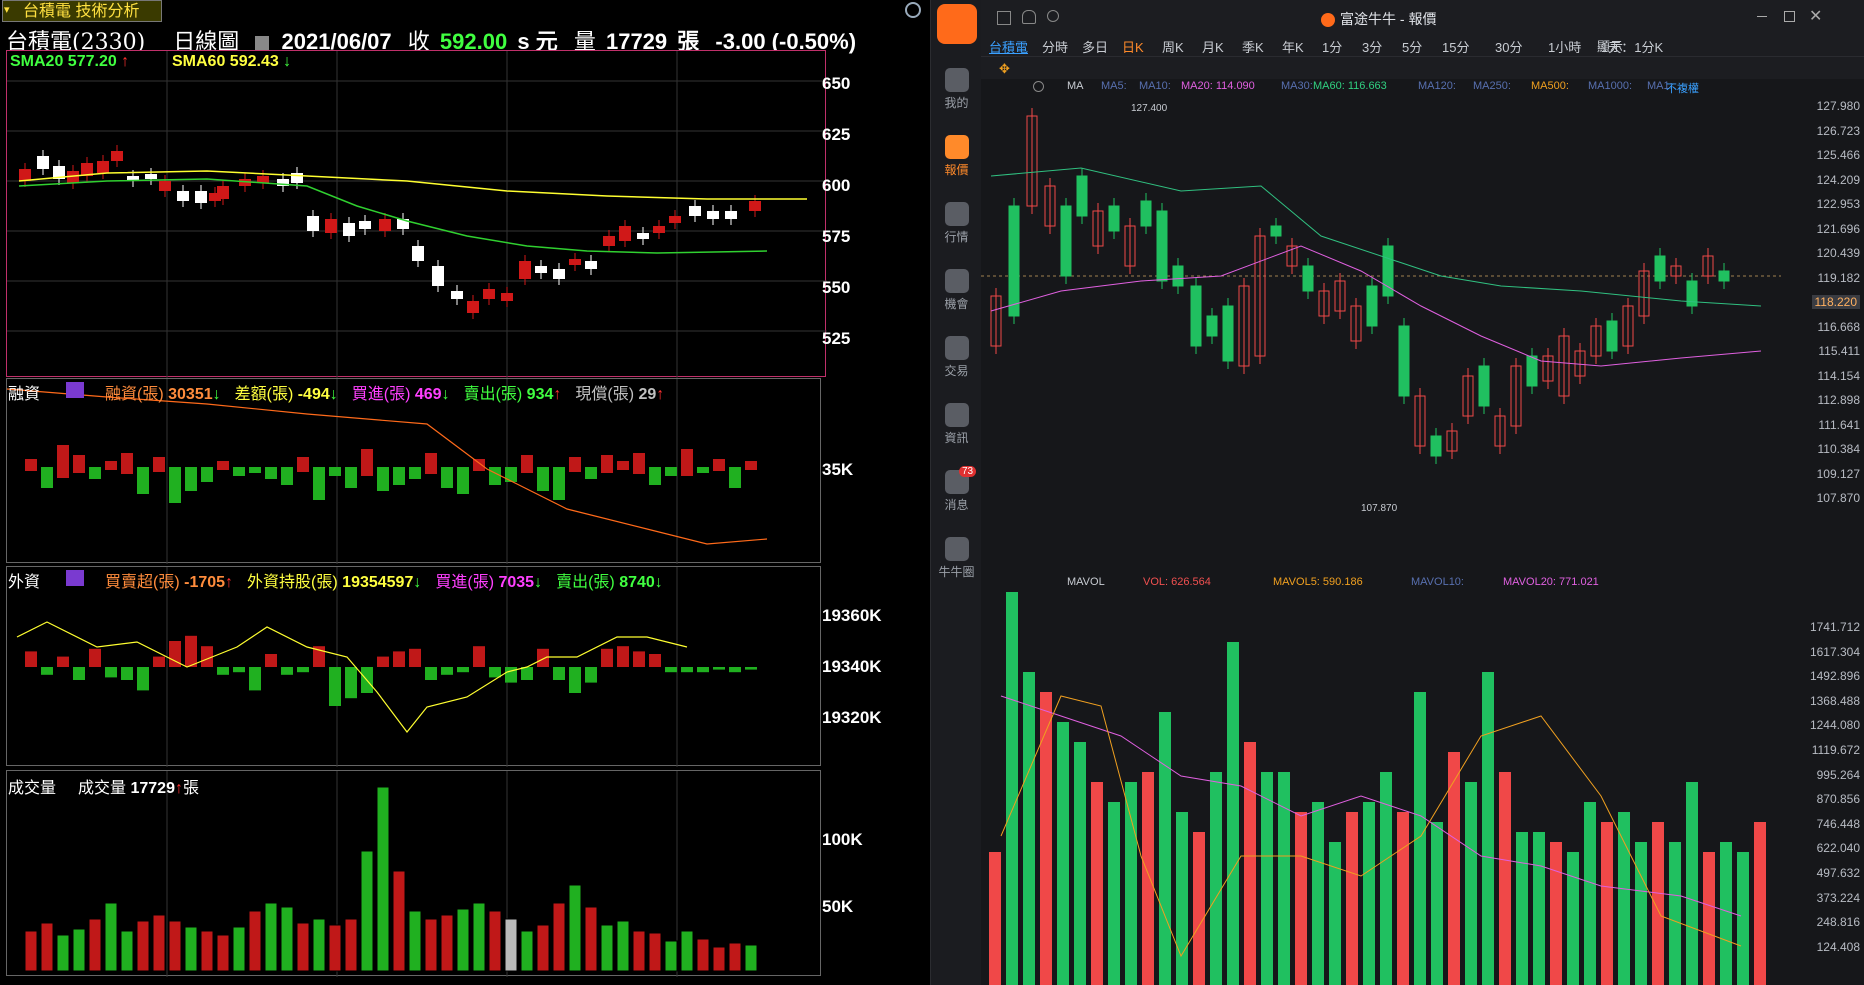  What do you see at coordinates (1253, 47) in the screenshot?
I see `period-tab: 季K` at bounding box center [1253, 47].